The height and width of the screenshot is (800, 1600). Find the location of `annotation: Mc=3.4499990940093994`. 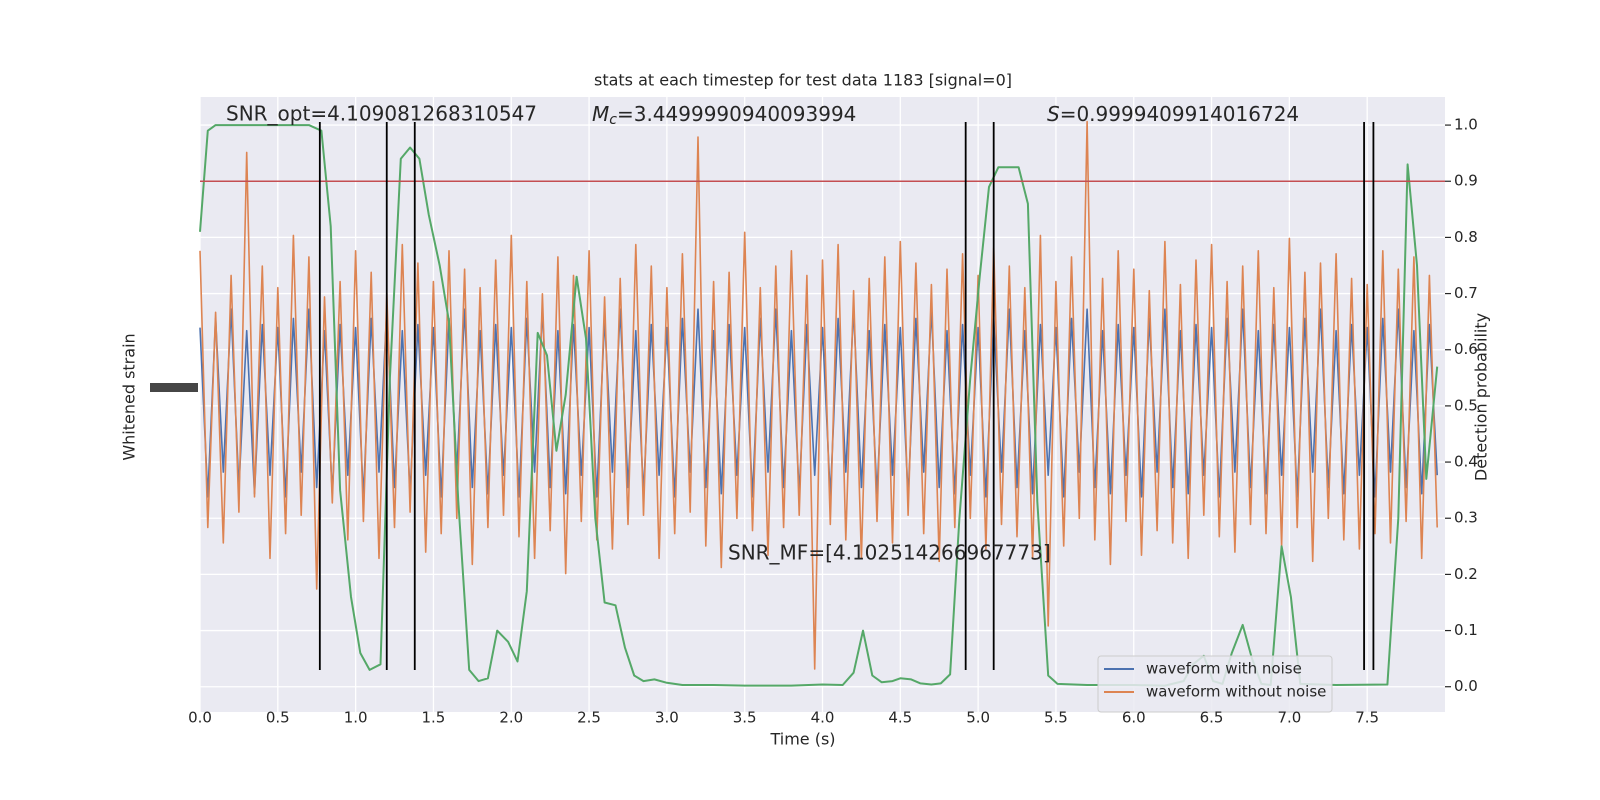

annotation: Mc=3.4499990940093994 is located at coordinates (724, 115).